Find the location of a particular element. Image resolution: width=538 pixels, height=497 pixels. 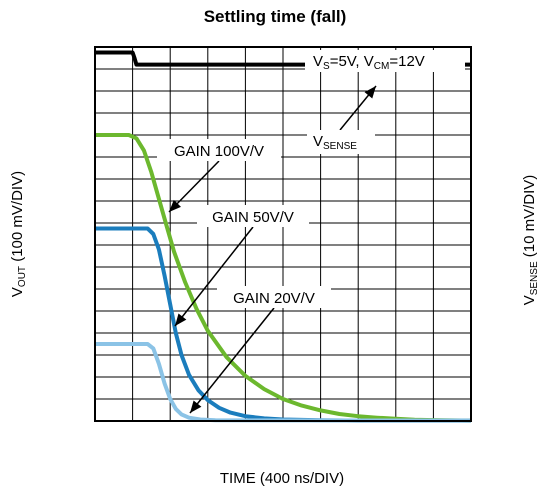

annotation-gain-50-text: GAIN 50V/V is located at coordinates (253, 217).